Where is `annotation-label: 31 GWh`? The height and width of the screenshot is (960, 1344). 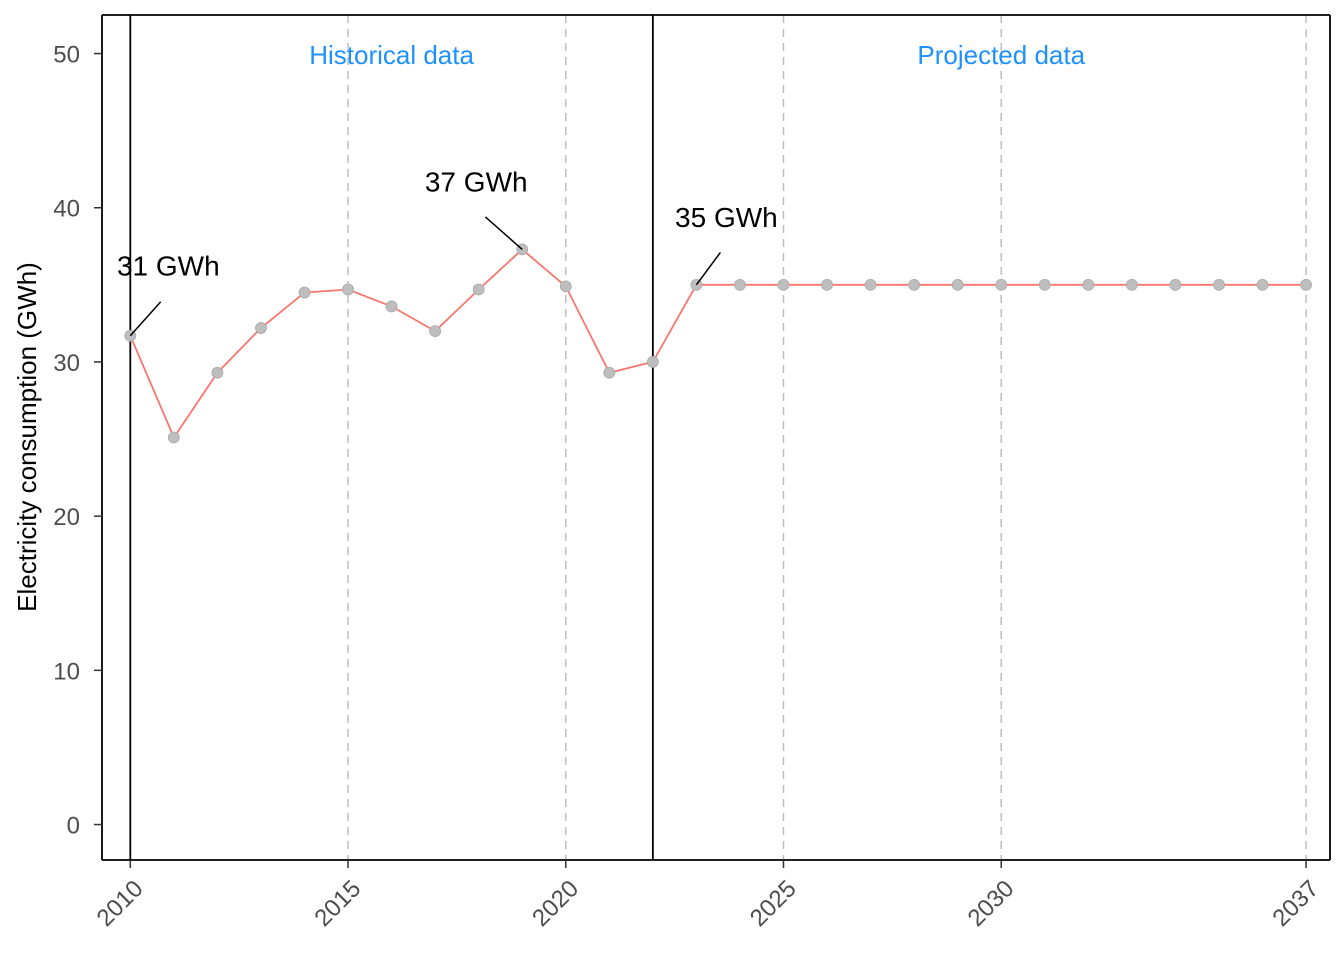
annotation-label: 31 GWh is located at coordinates (168, 266).